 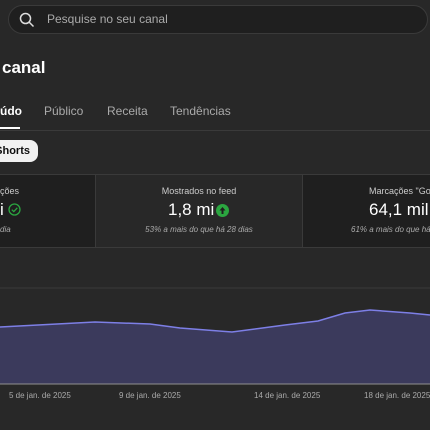 What do you see at coordinates (191, 209) in the screenshot?
I see `metric-value: 1,8 mi` at bounding box center [191, 209].